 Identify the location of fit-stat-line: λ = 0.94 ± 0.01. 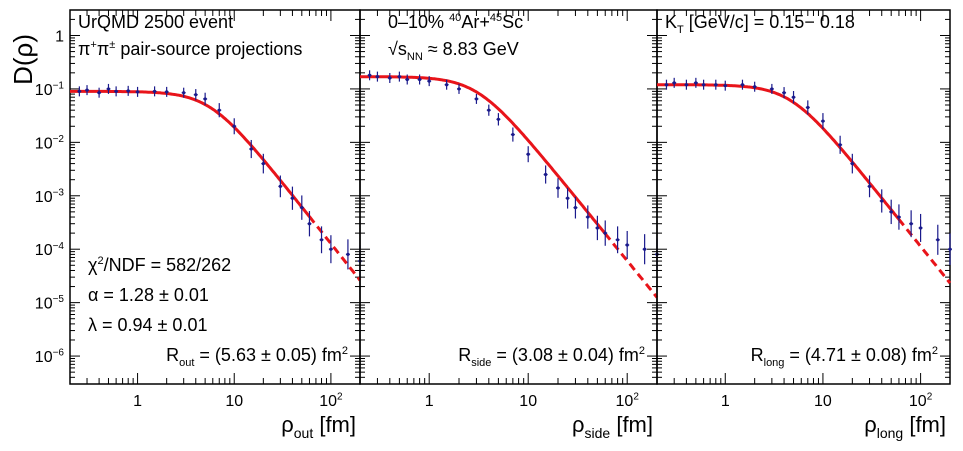
(147, 325).